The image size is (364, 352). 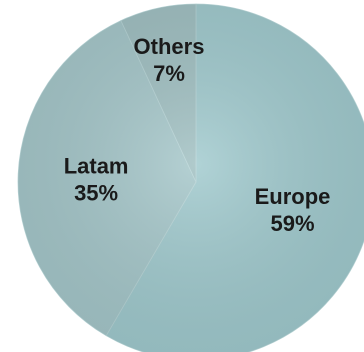 I want to click on slice-name-latam: Latam, so click(x=96, y=165).